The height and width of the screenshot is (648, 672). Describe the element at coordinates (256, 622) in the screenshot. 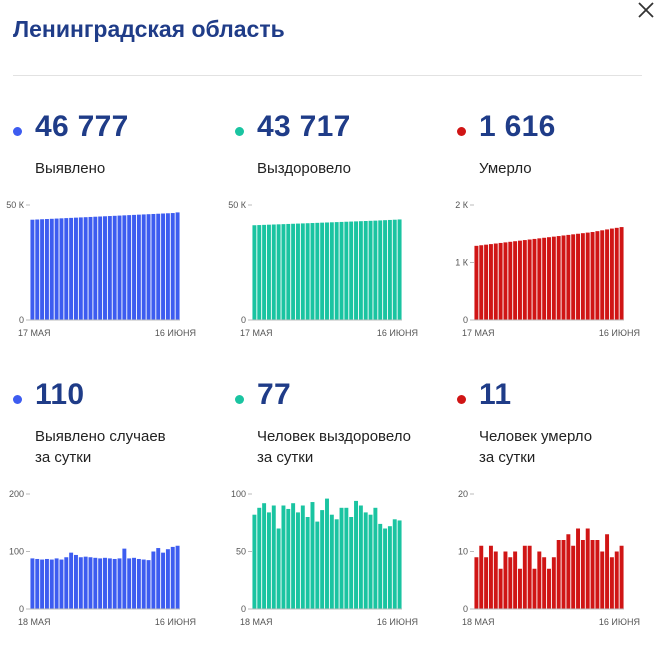

I see `x-tick-label-start: 18 МАЯ` at that location.